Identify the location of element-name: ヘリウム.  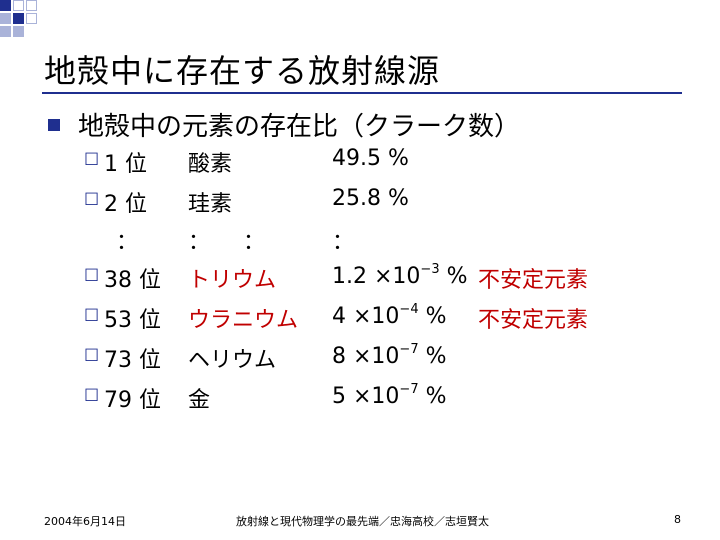
(232, 360).